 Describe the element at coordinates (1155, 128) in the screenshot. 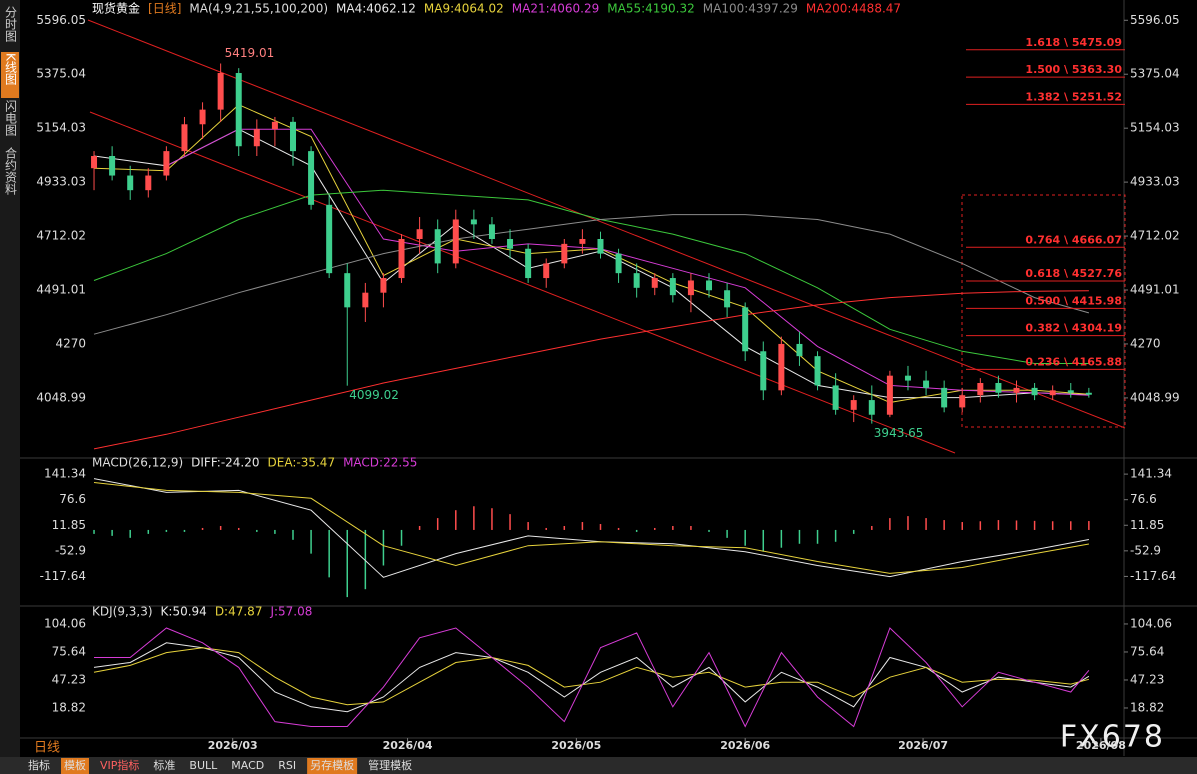

I see `y-tick-label: 5154.03` at that location.